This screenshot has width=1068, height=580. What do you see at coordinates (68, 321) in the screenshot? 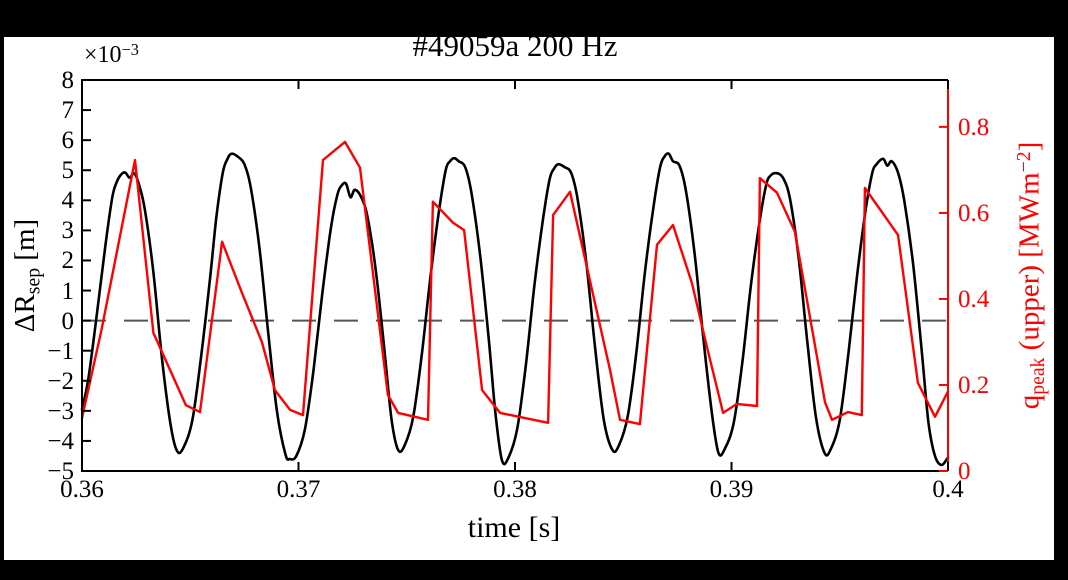
I see `left-y-tick-label: 0` at bounding box center [68, 321].